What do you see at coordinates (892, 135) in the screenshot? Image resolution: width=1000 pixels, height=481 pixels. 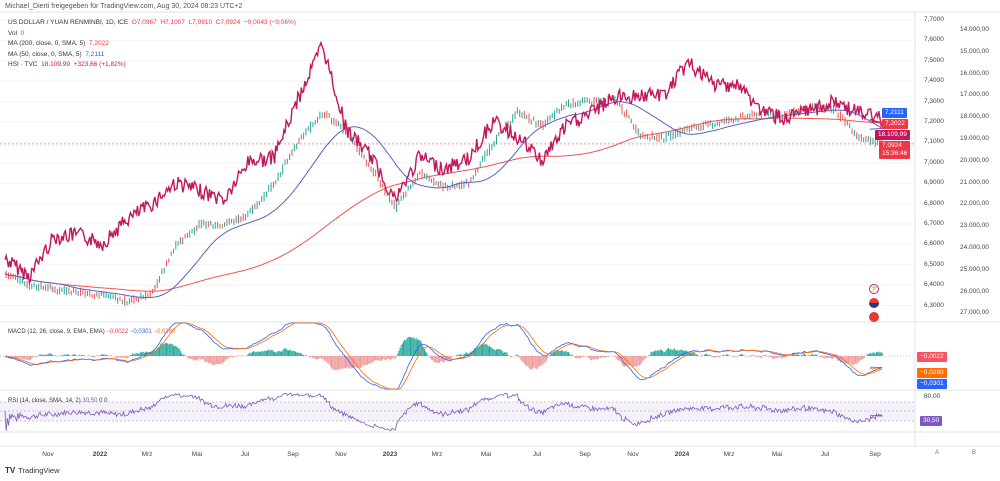 I see `hsi-price-tag: 18.109,99` at bounding box center [892, 135].